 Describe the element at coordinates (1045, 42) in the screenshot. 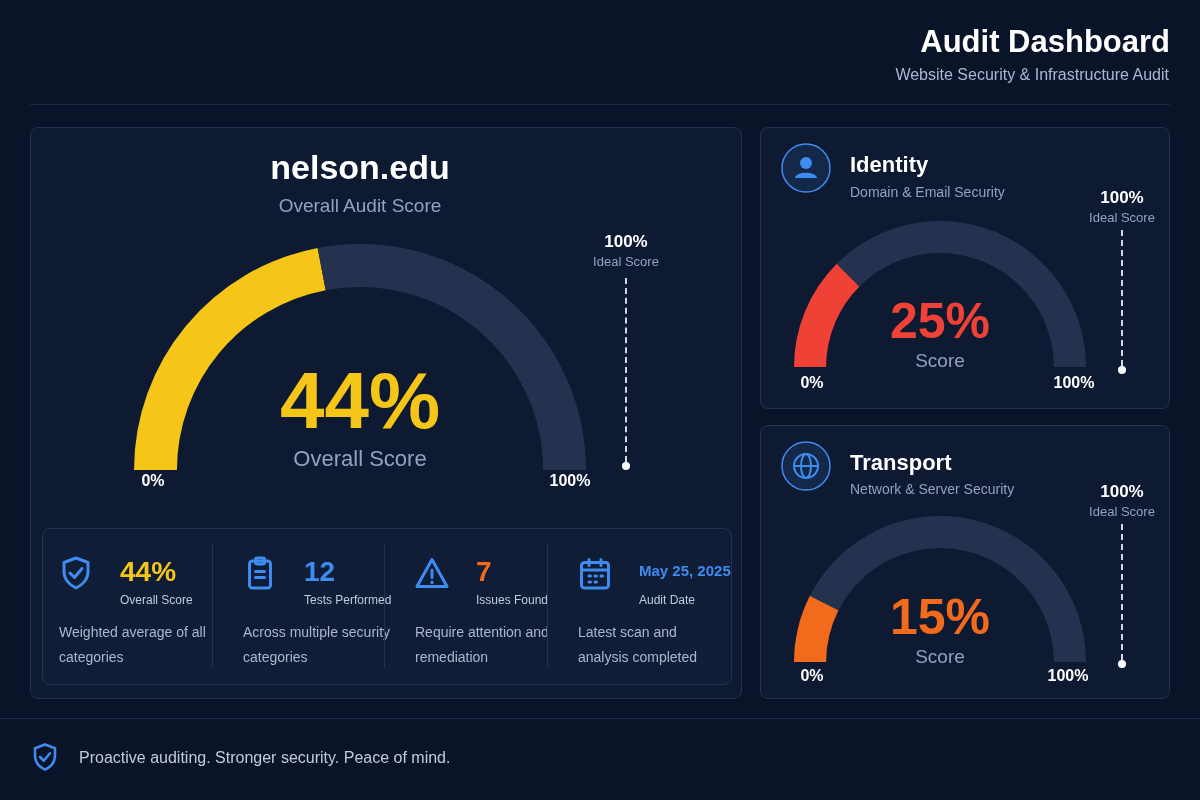

I see `text: Audit Dashboard` at that location.